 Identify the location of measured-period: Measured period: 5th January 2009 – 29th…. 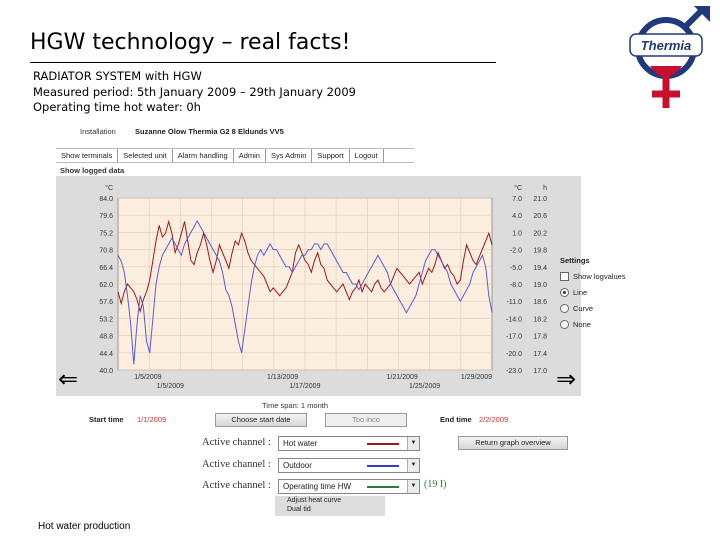
(194, 92).